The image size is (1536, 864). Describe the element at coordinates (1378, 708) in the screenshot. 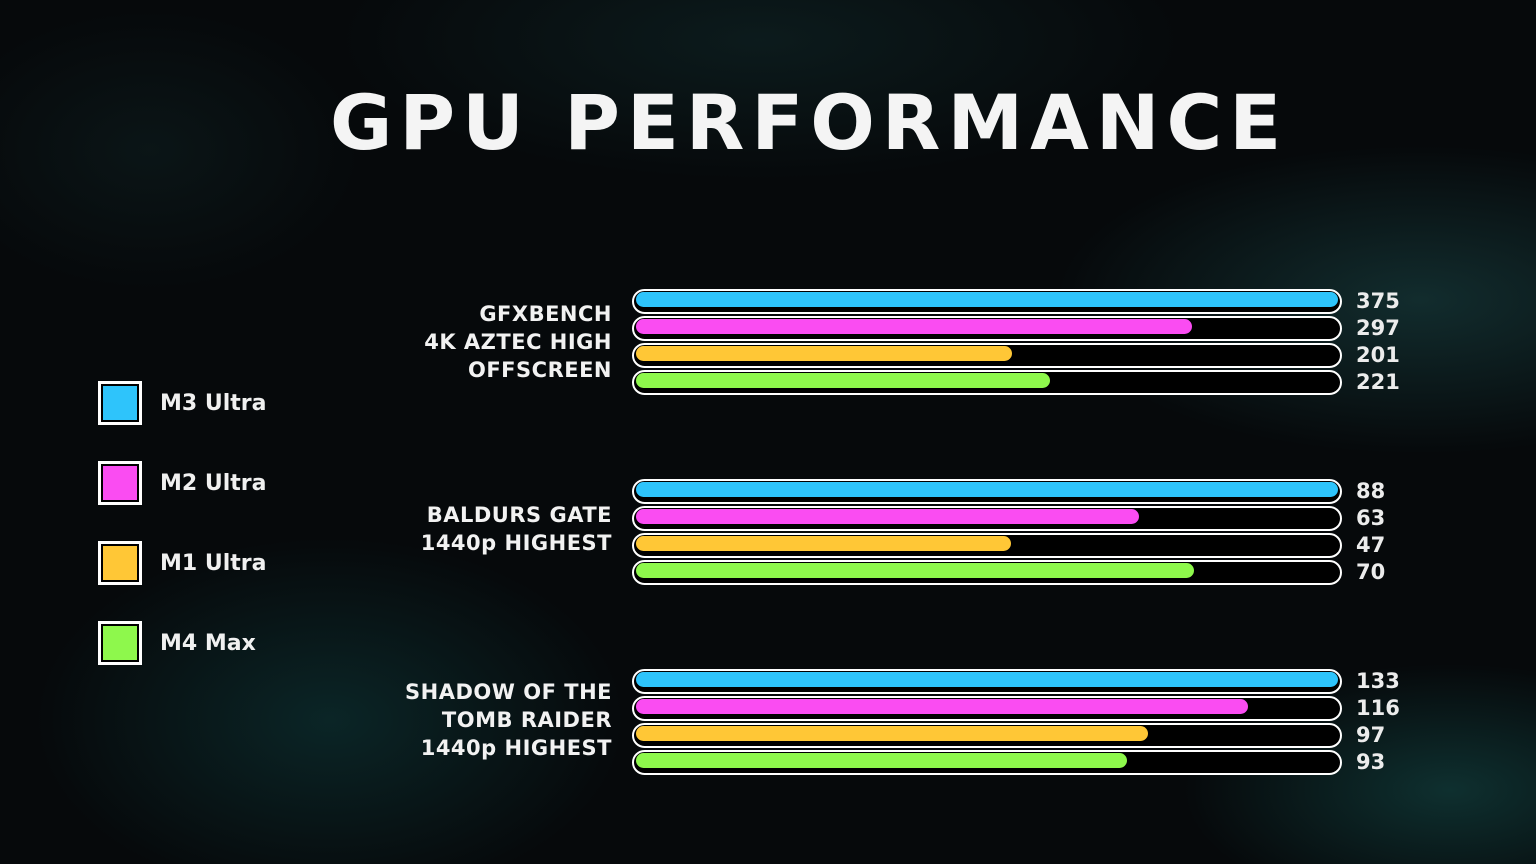

I see `value-label: 116` at that location.